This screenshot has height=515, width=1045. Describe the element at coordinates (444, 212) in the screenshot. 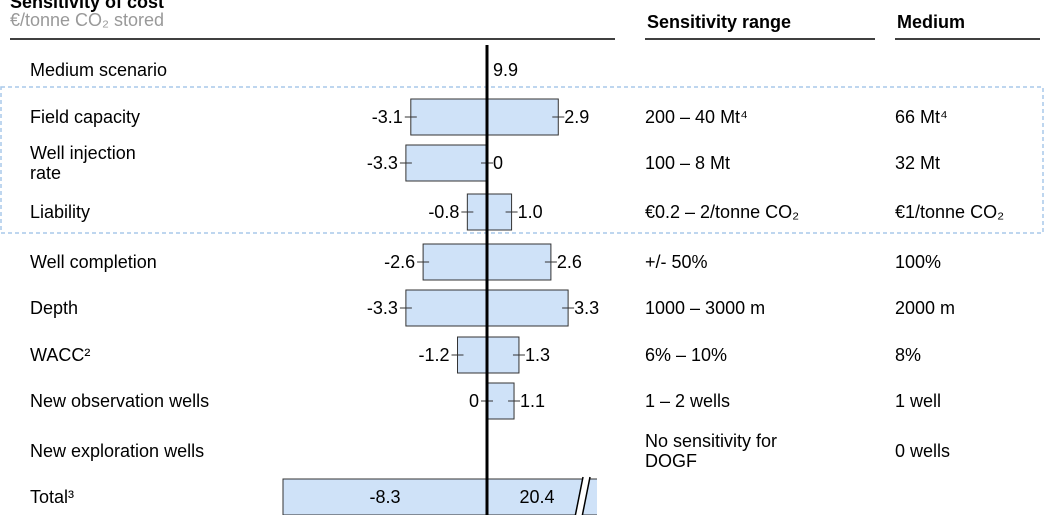

I see `value-label: -0.8` at that location.